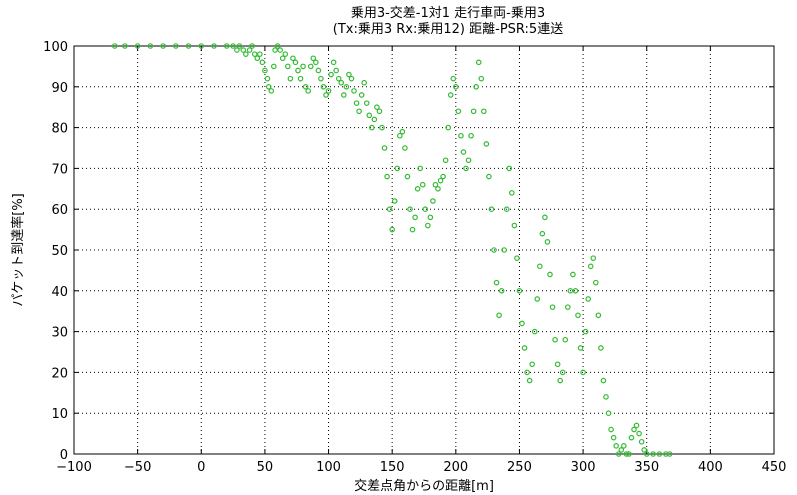 This screenshot has width=797, height=495. What do you see at coordinates (59, 251) in the screenshot?
I see `y-tick-label: 50` at bounding box center [59, 251].